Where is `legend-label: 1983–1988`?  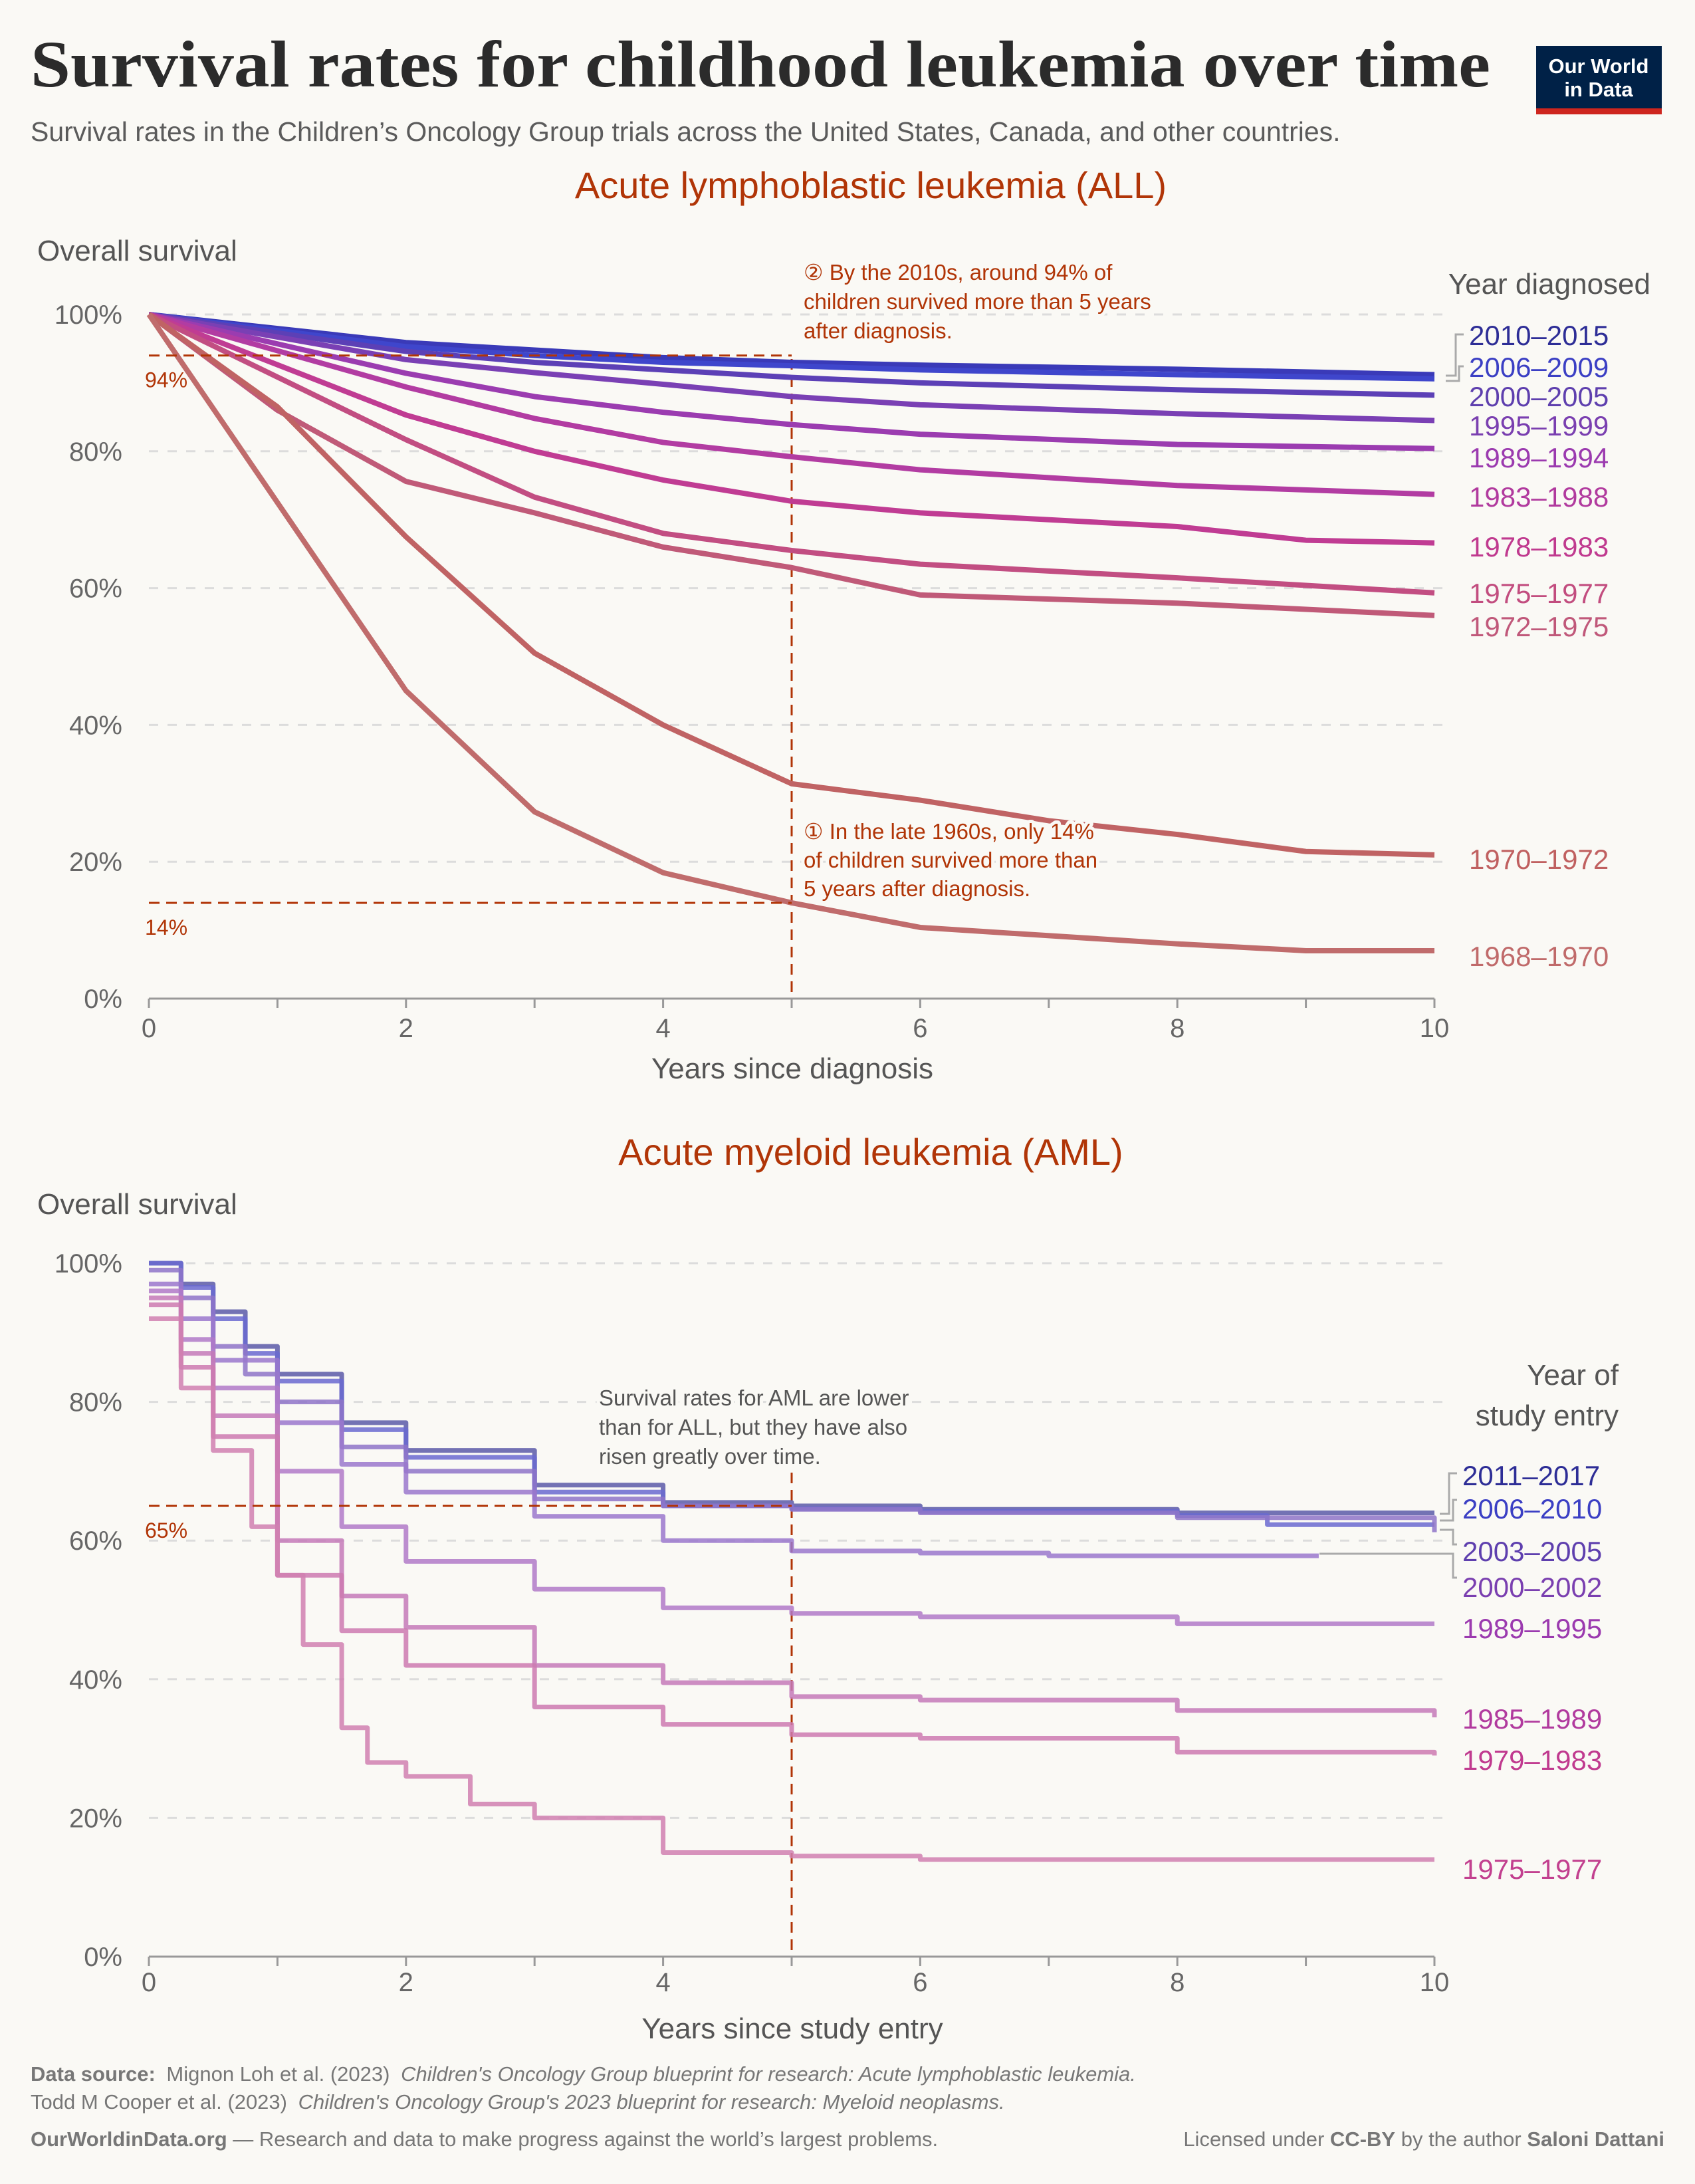 legend-label: 1983–1988 is located at coordinates (1539, 497).